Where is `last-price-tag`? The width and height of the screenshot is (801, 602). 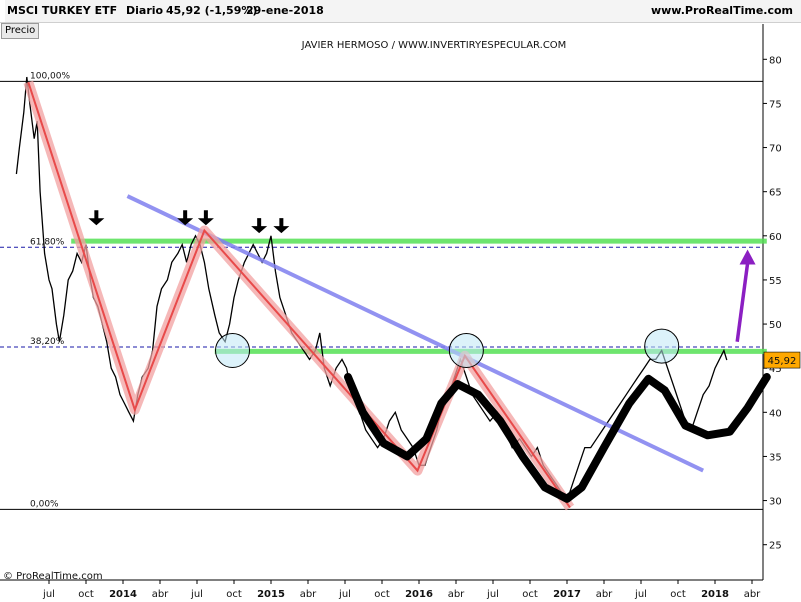 last-price-tag is located at coordinates (782, 360).